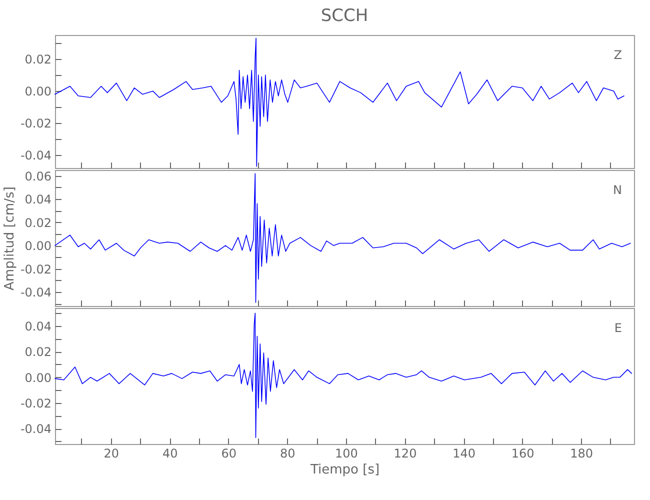 The image size is (650, 500). I want to click on x-tick-label: 60, so click(229, 453).